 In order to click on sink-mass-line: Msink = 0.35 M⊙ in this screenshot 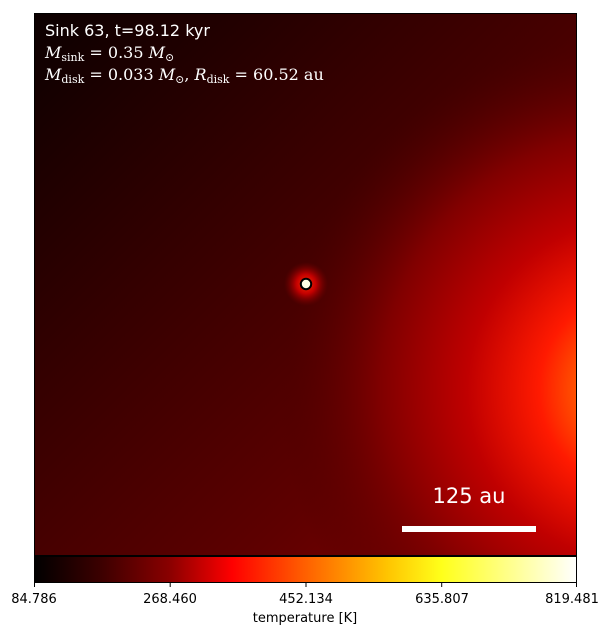, I will do `click(109, 55)`.